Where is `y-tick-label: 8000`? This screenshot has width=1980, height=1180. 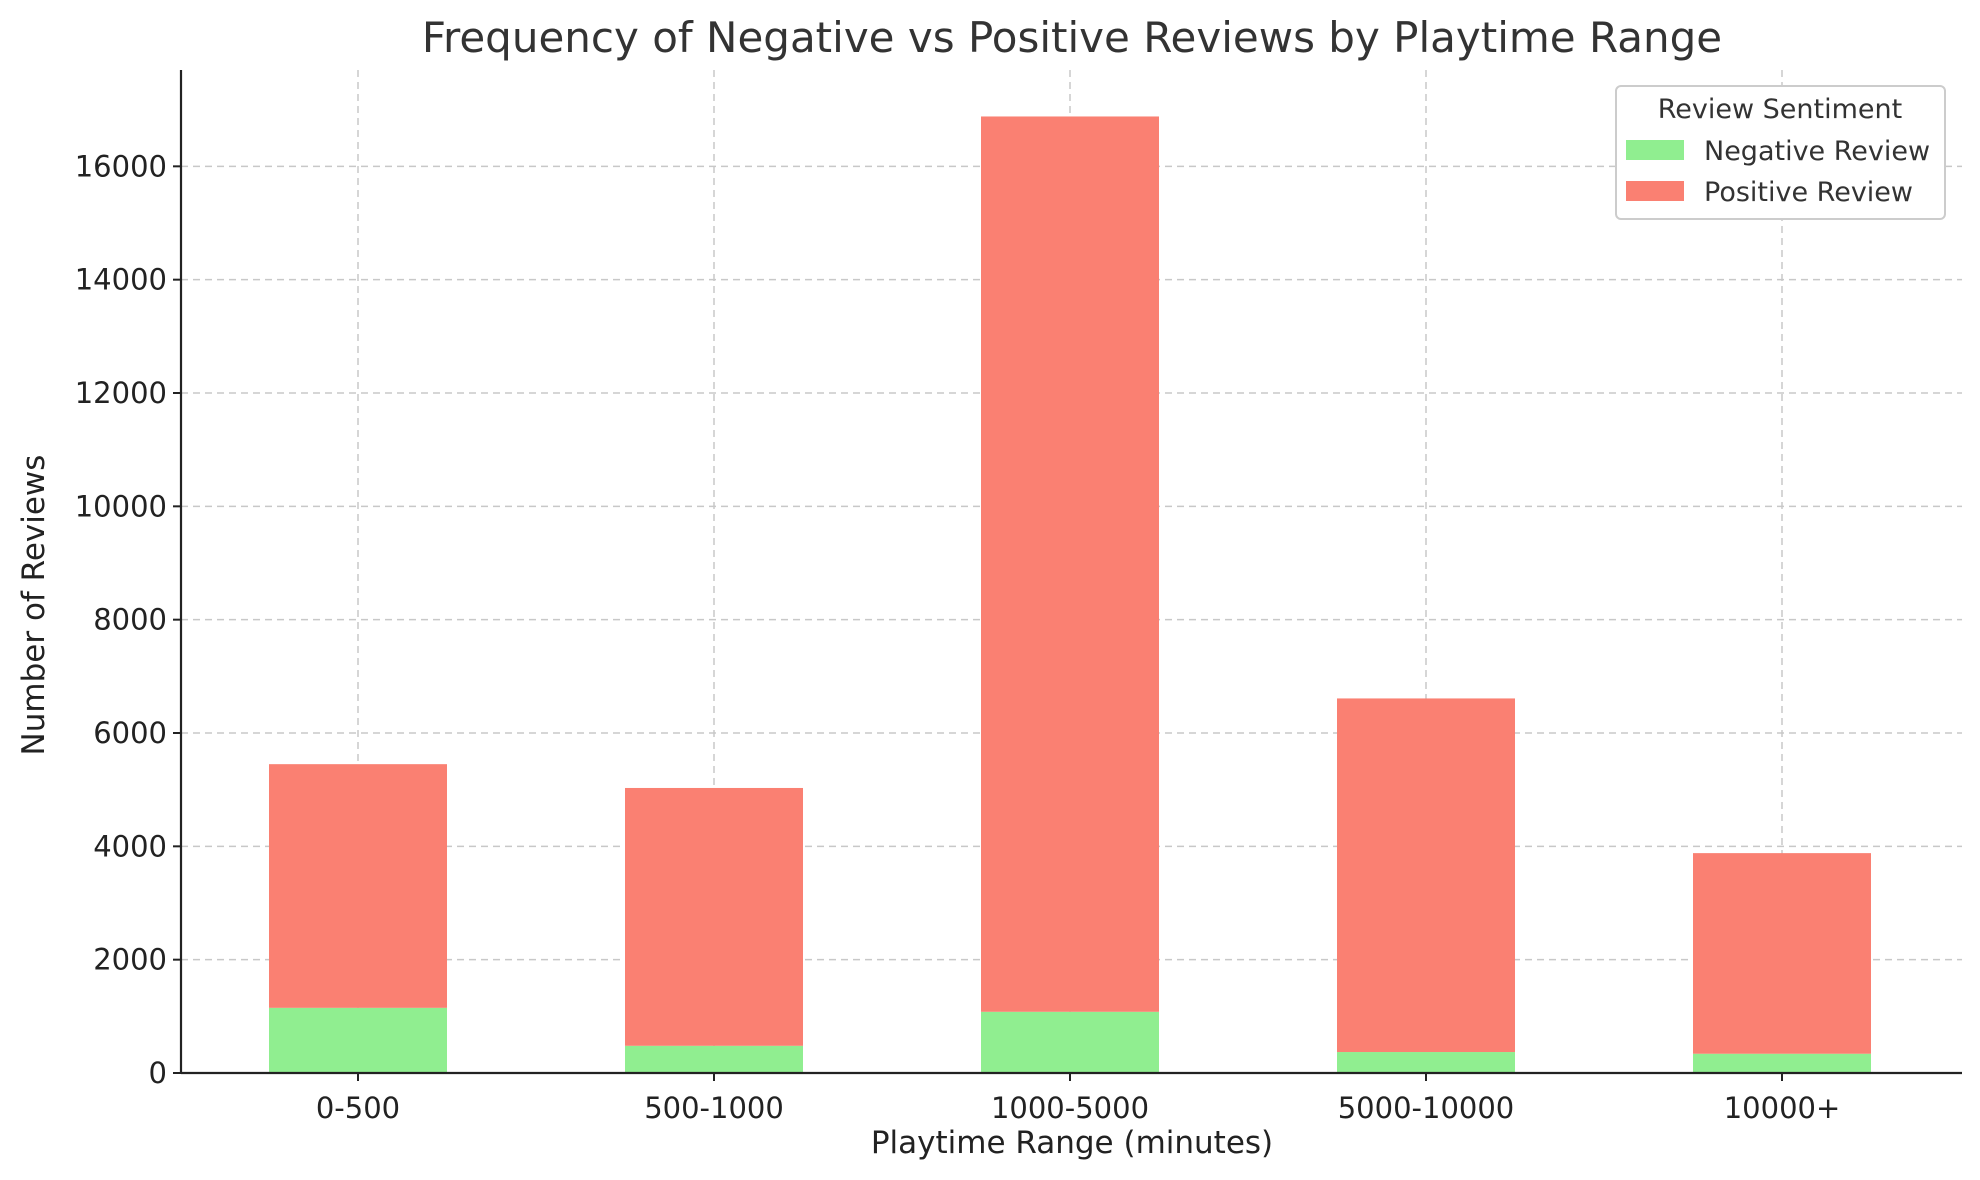 y-tick-label: 8000 is located at coordinates (130, 620).